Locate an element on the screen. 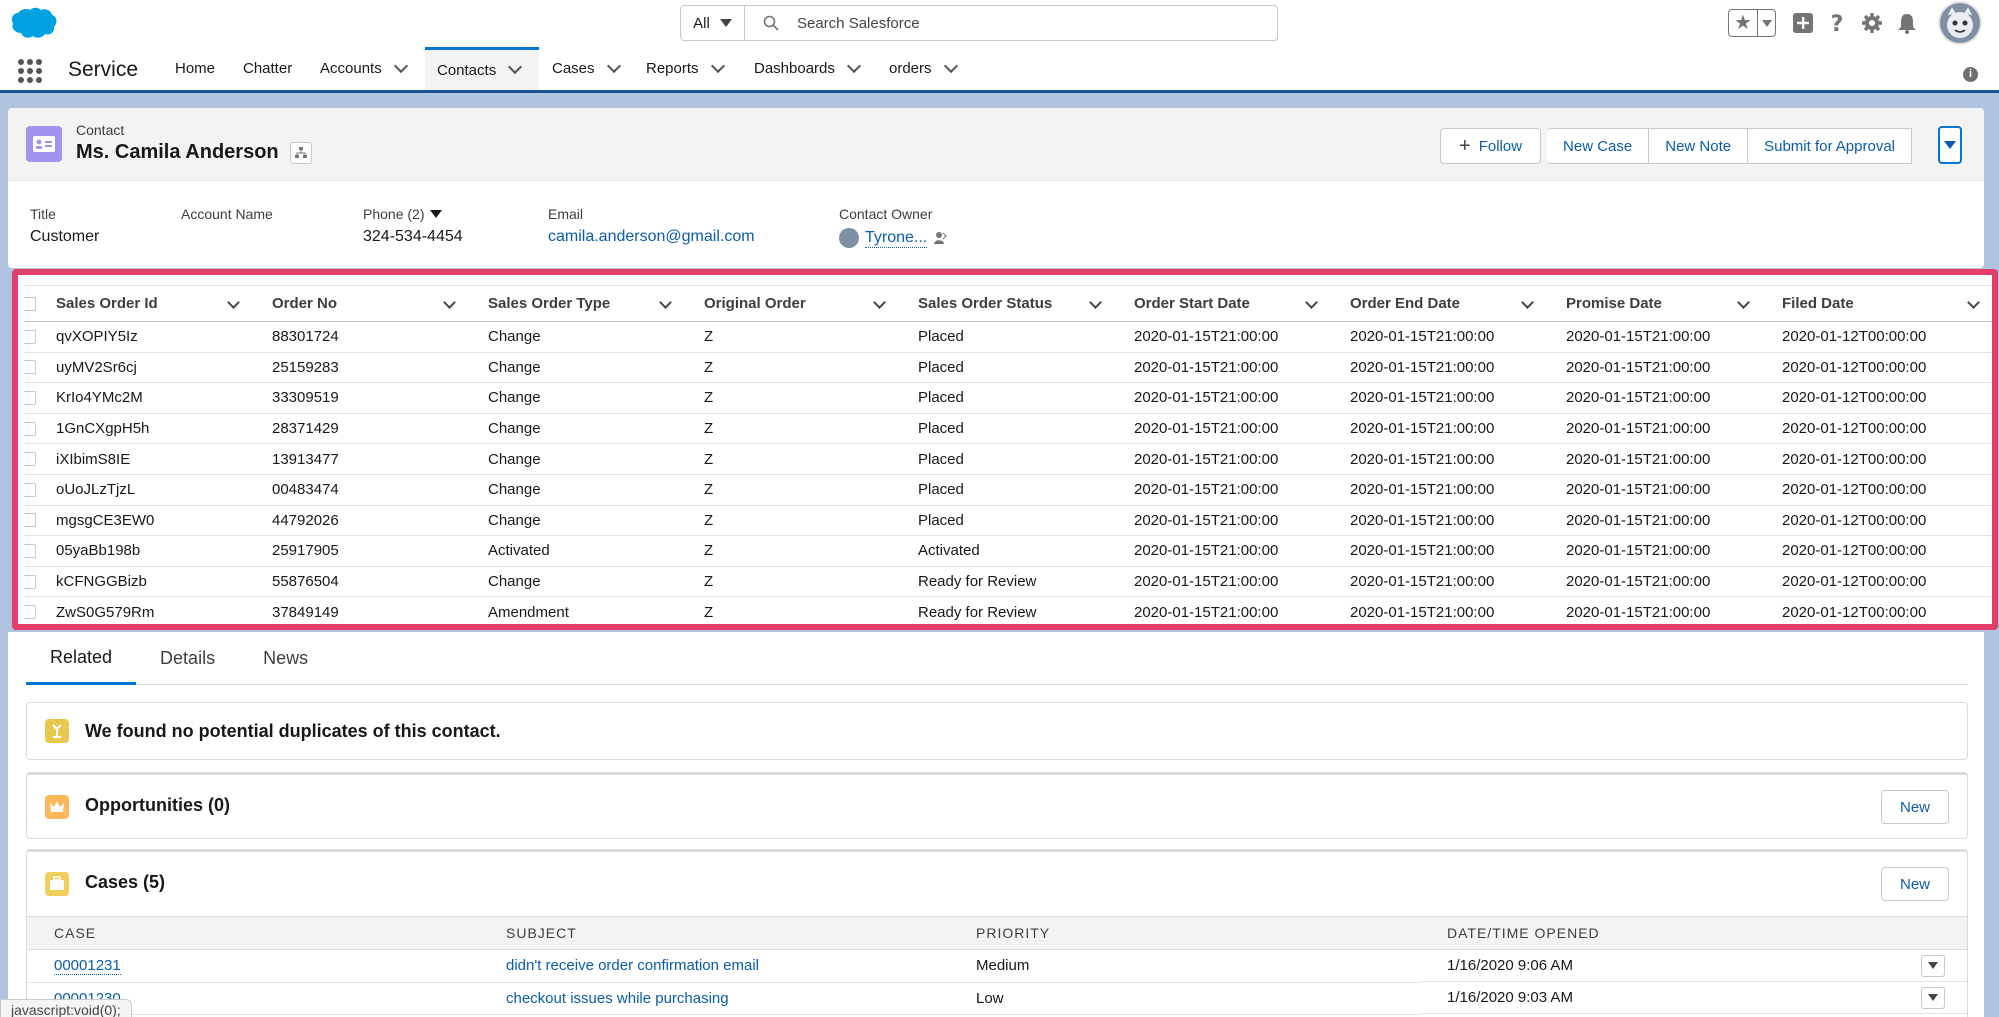 The image size is (1999, 1017). nav-item-orders: orders is located at coordinates (923, 68).